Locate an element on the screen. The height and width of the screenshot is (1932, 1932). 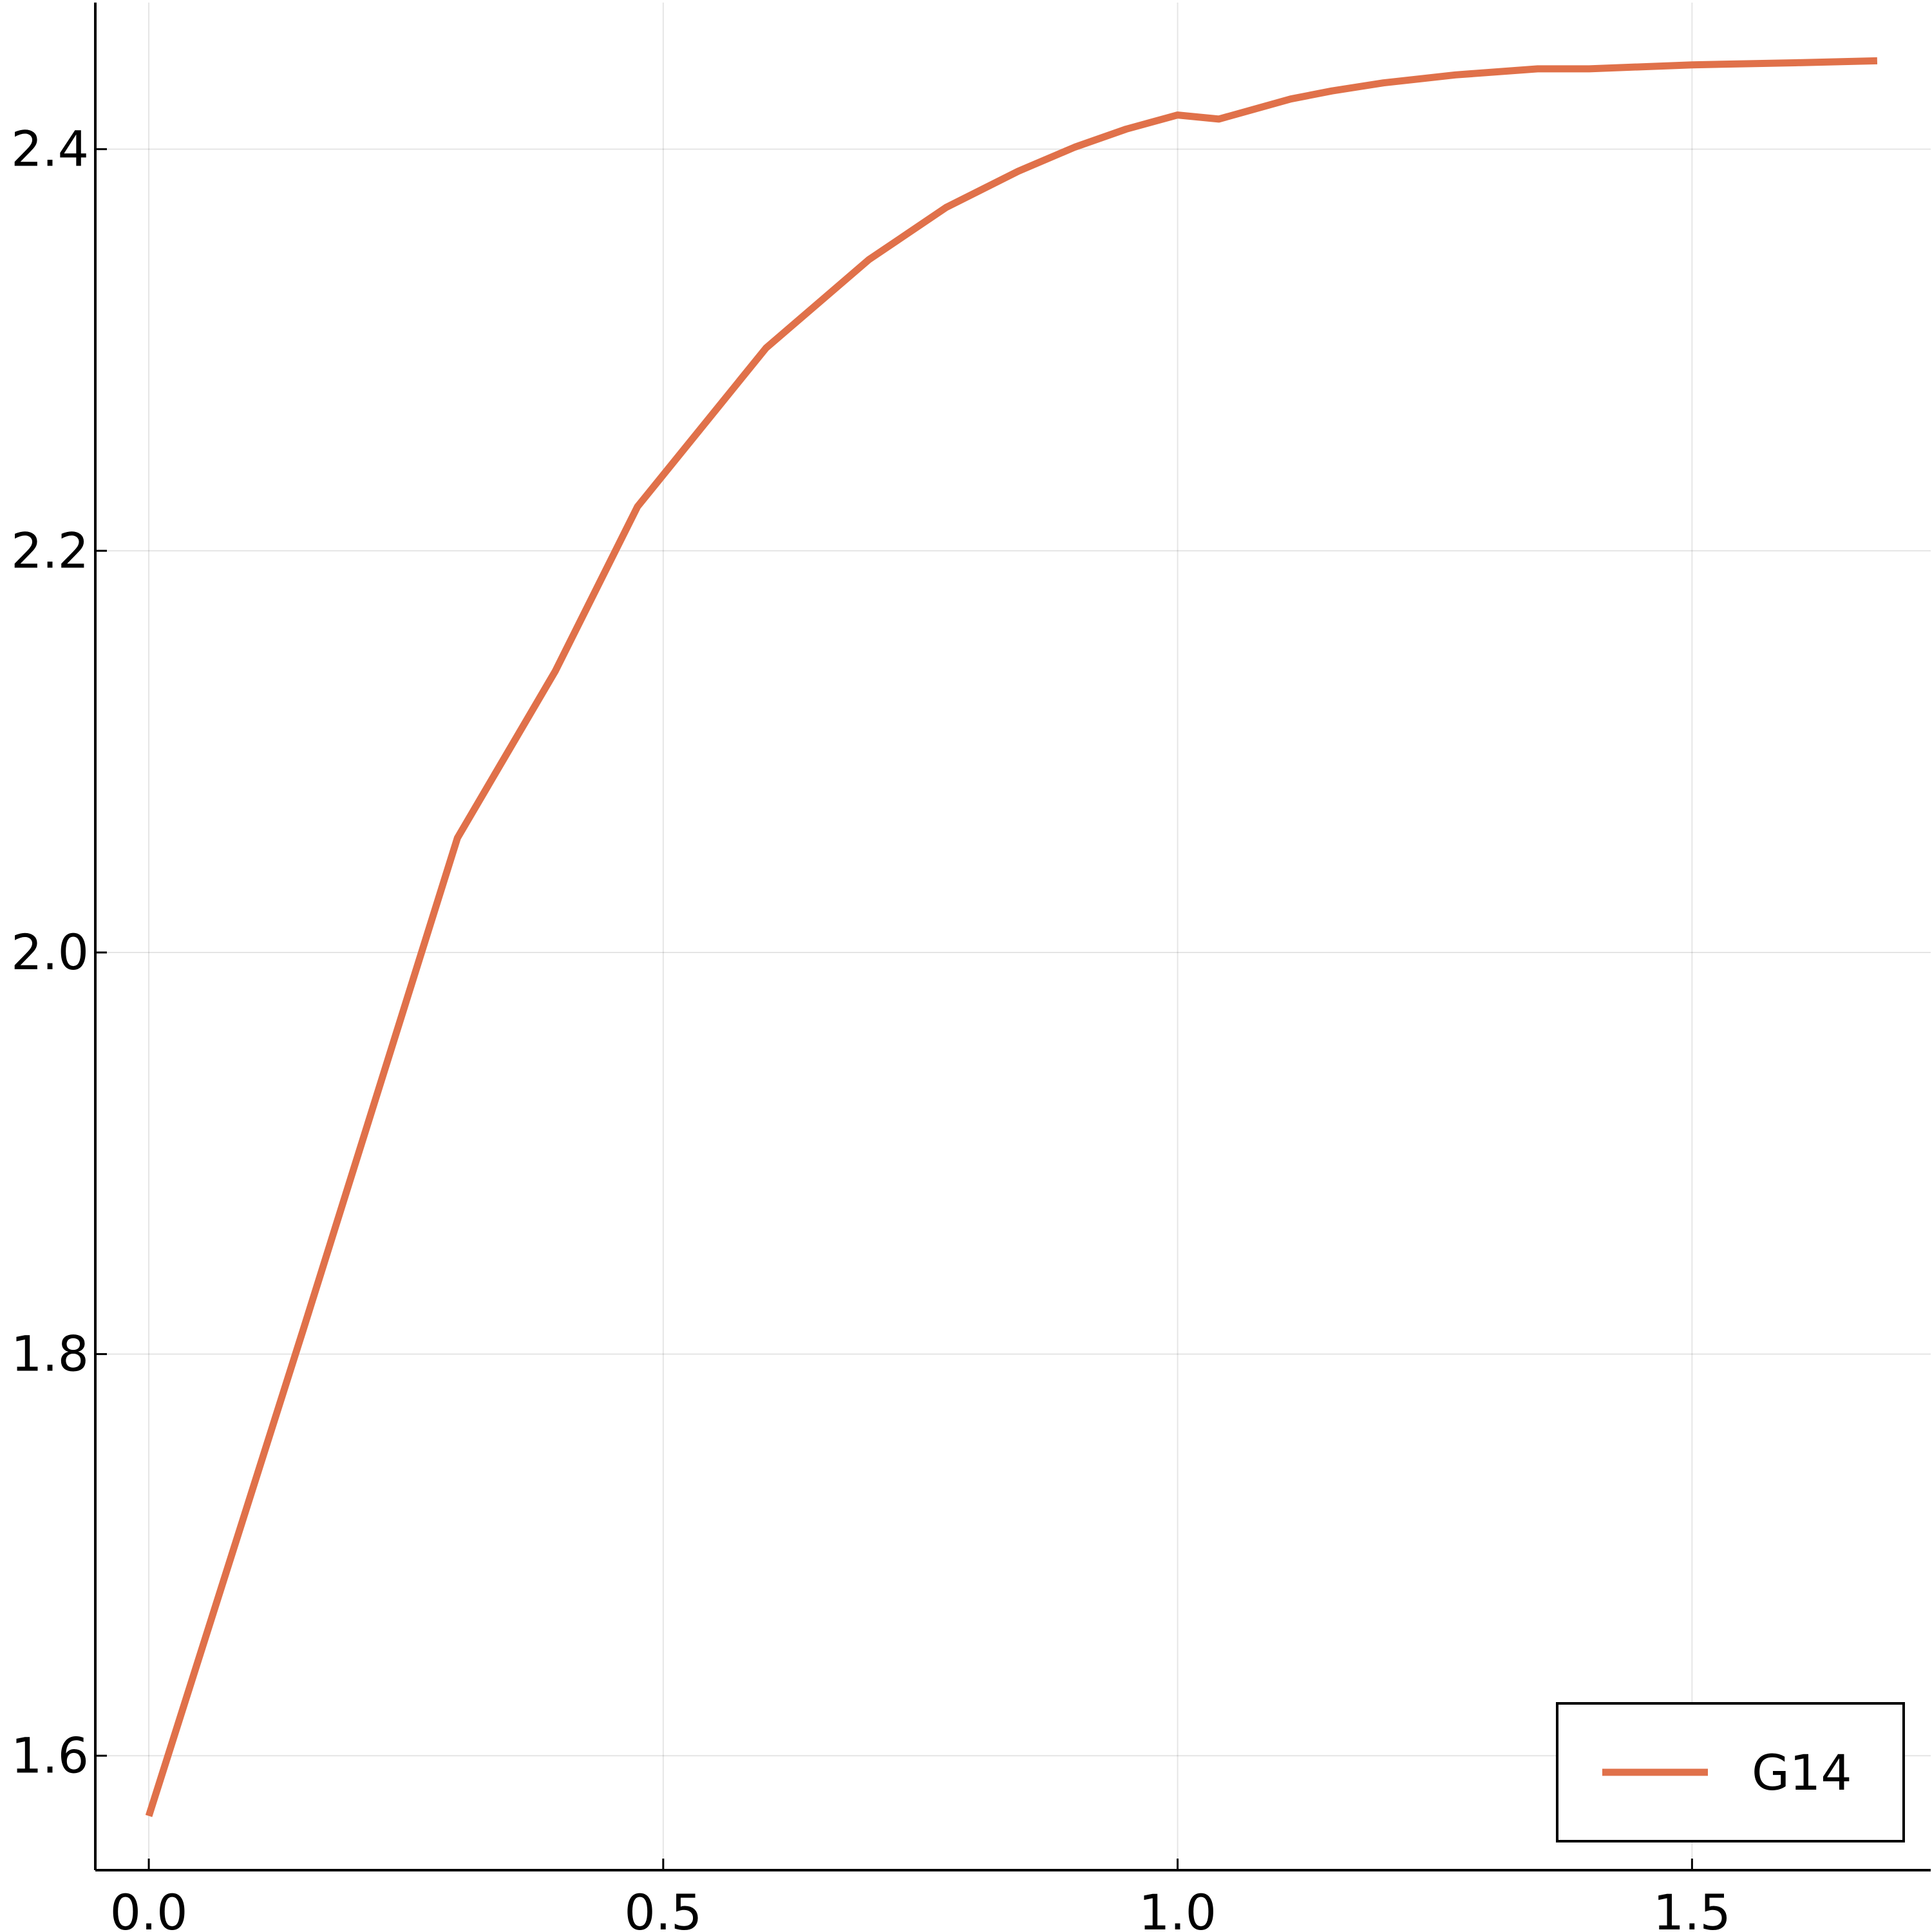
x-tick-label: 1.0 is located at coordinates (1178, 1908).